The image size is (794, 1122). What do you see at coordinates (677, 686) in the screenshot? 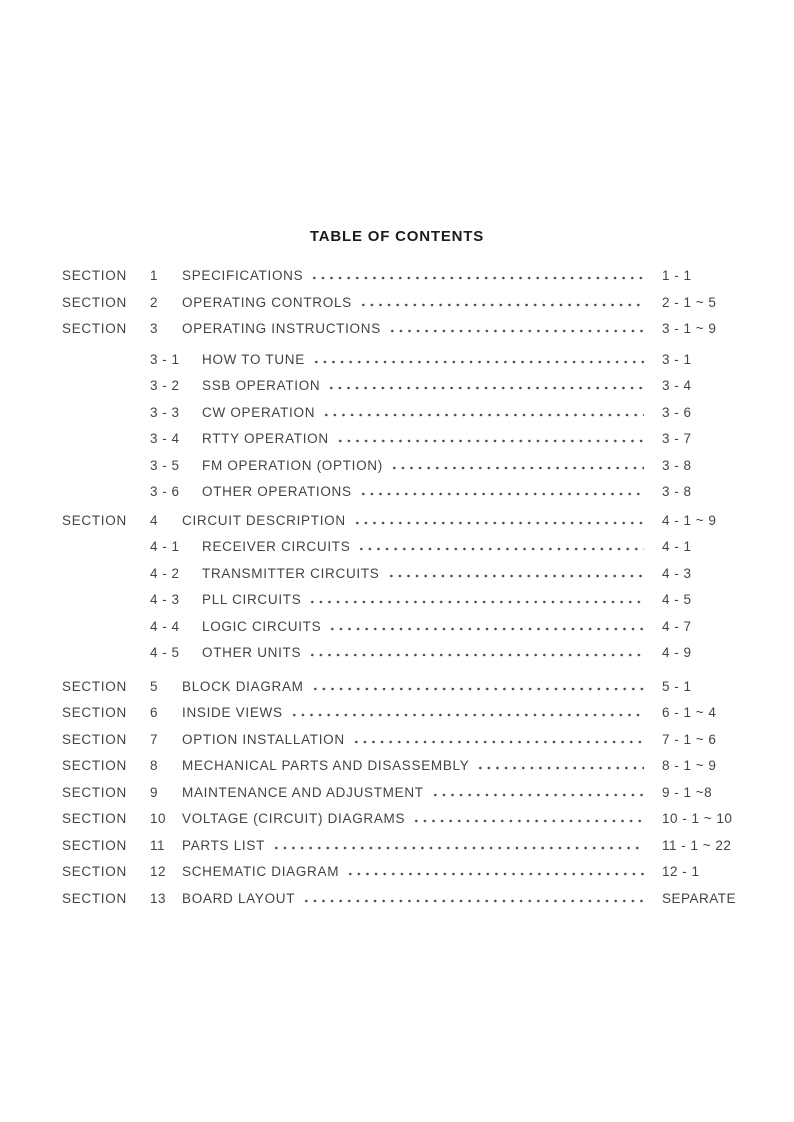
I see `page-ref: 5 - 1` at bounding box center [677, 686].